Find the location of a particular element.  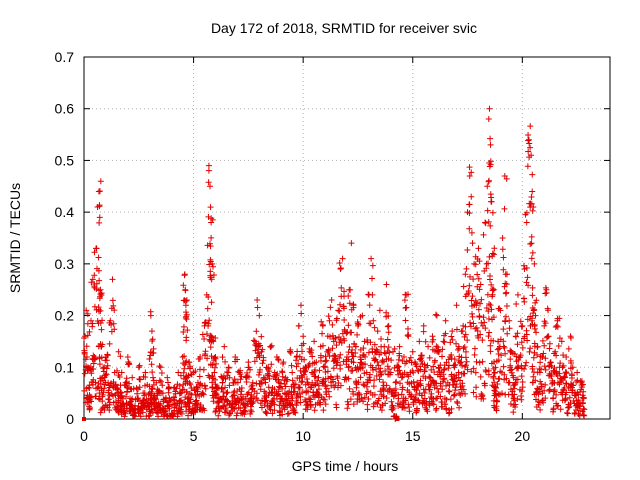

baseline-marker is located at coordinates (84, 419).